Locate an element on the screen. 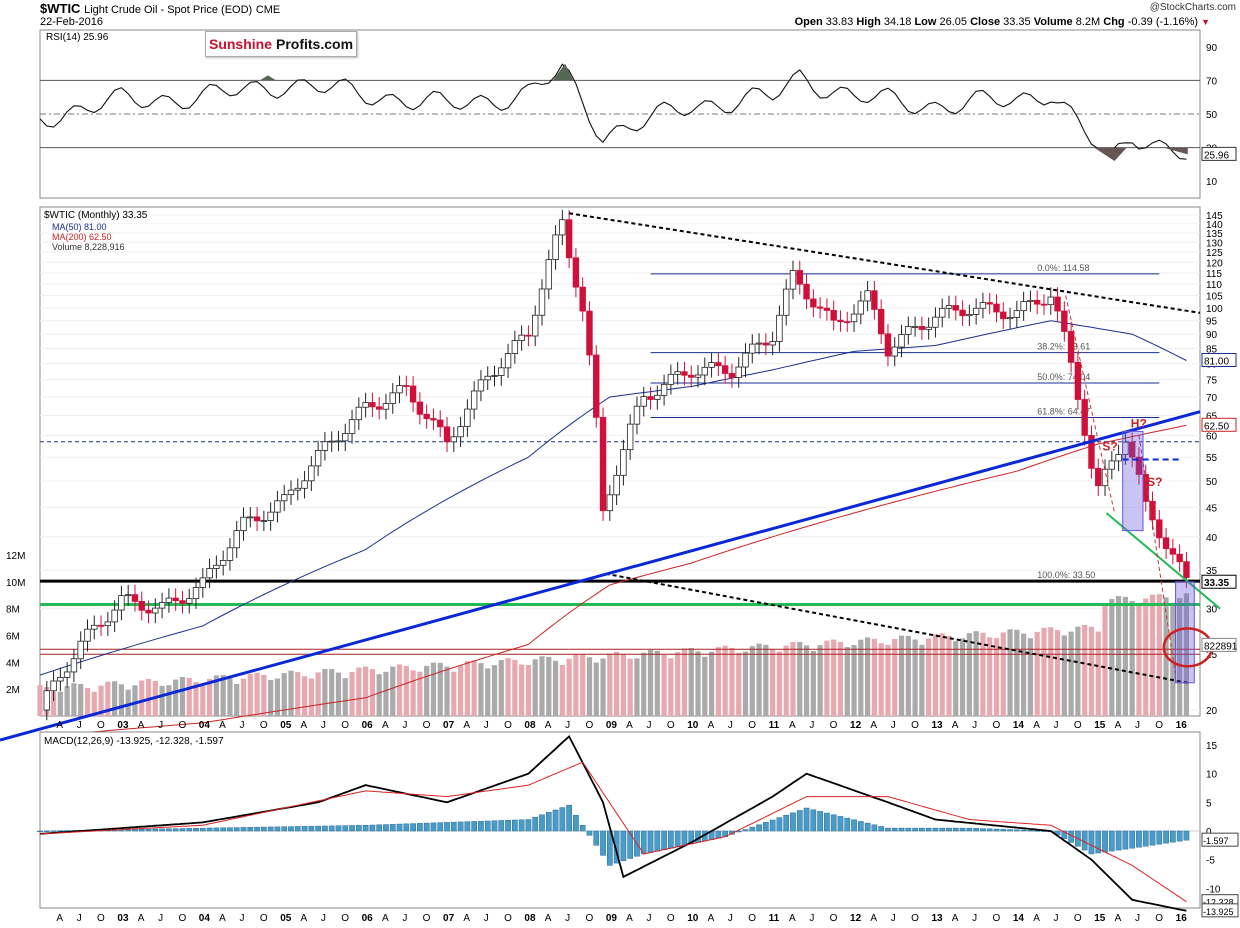 This screenshot has height=928, width=1240. price-badge-label: 33.35 is located at coordinates (1216, 583).